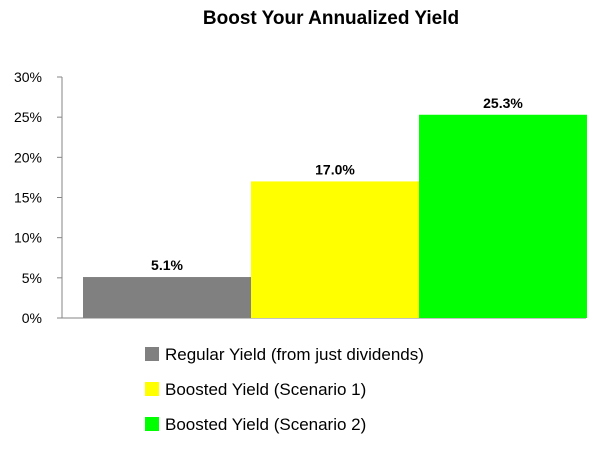 Image resolution: width=600 pixels, height=449 pixels. I want to click on y-tick-label: 0%, so click(32, 318).